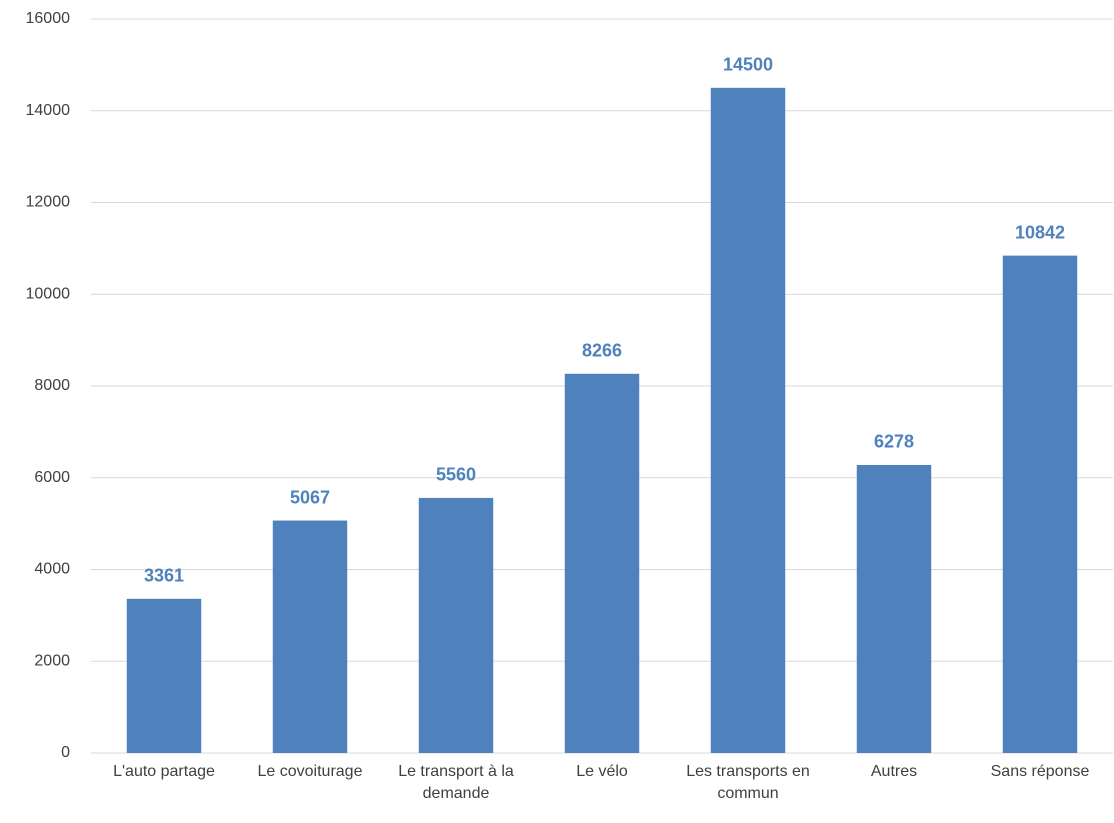 Image resolution: width=1114 pixels, height=823 pixels. What do you see at coordinates (164, 771) in the screenshot?
I see `x-tick-label: L'auto partage` at bounding box center [164, 771].